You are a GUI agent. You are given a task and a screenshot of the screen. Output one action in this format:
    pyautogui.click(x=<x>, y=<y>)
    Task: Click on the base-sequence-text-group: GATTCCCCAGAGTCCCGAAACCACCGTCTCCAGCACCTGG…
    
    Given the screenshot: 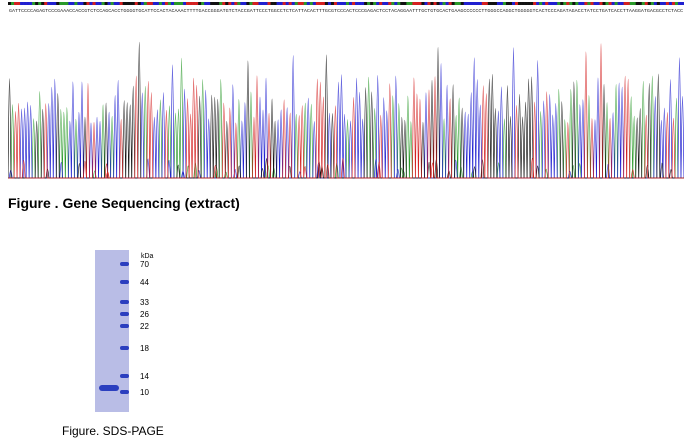 What is the action you would take?
    pyautogui.click(x=346, y=11)
    